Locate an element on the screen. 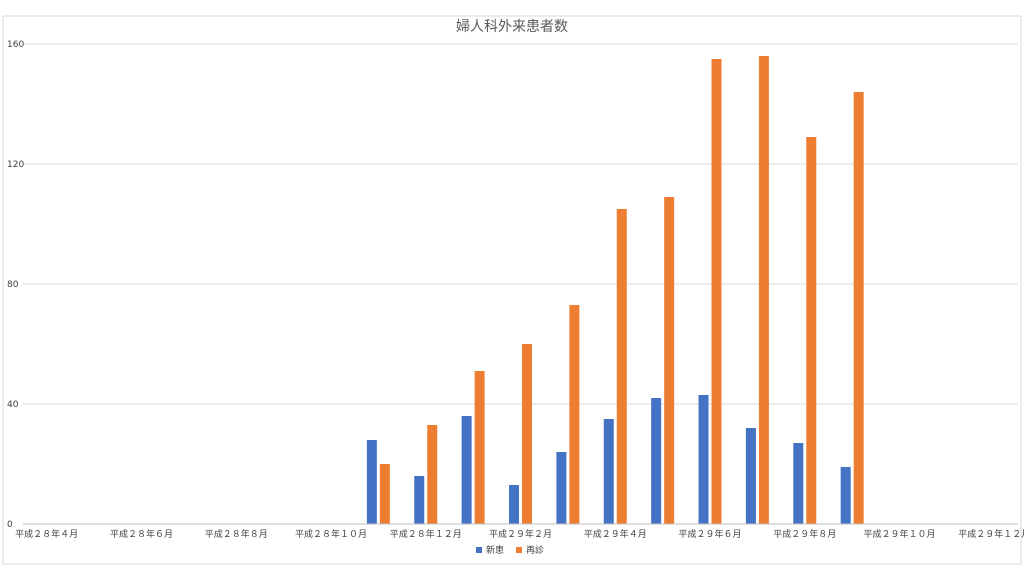 The height and width of the screenshot is (575, 1024). y-tick-label: 120 is located at coordinates (15, 165).